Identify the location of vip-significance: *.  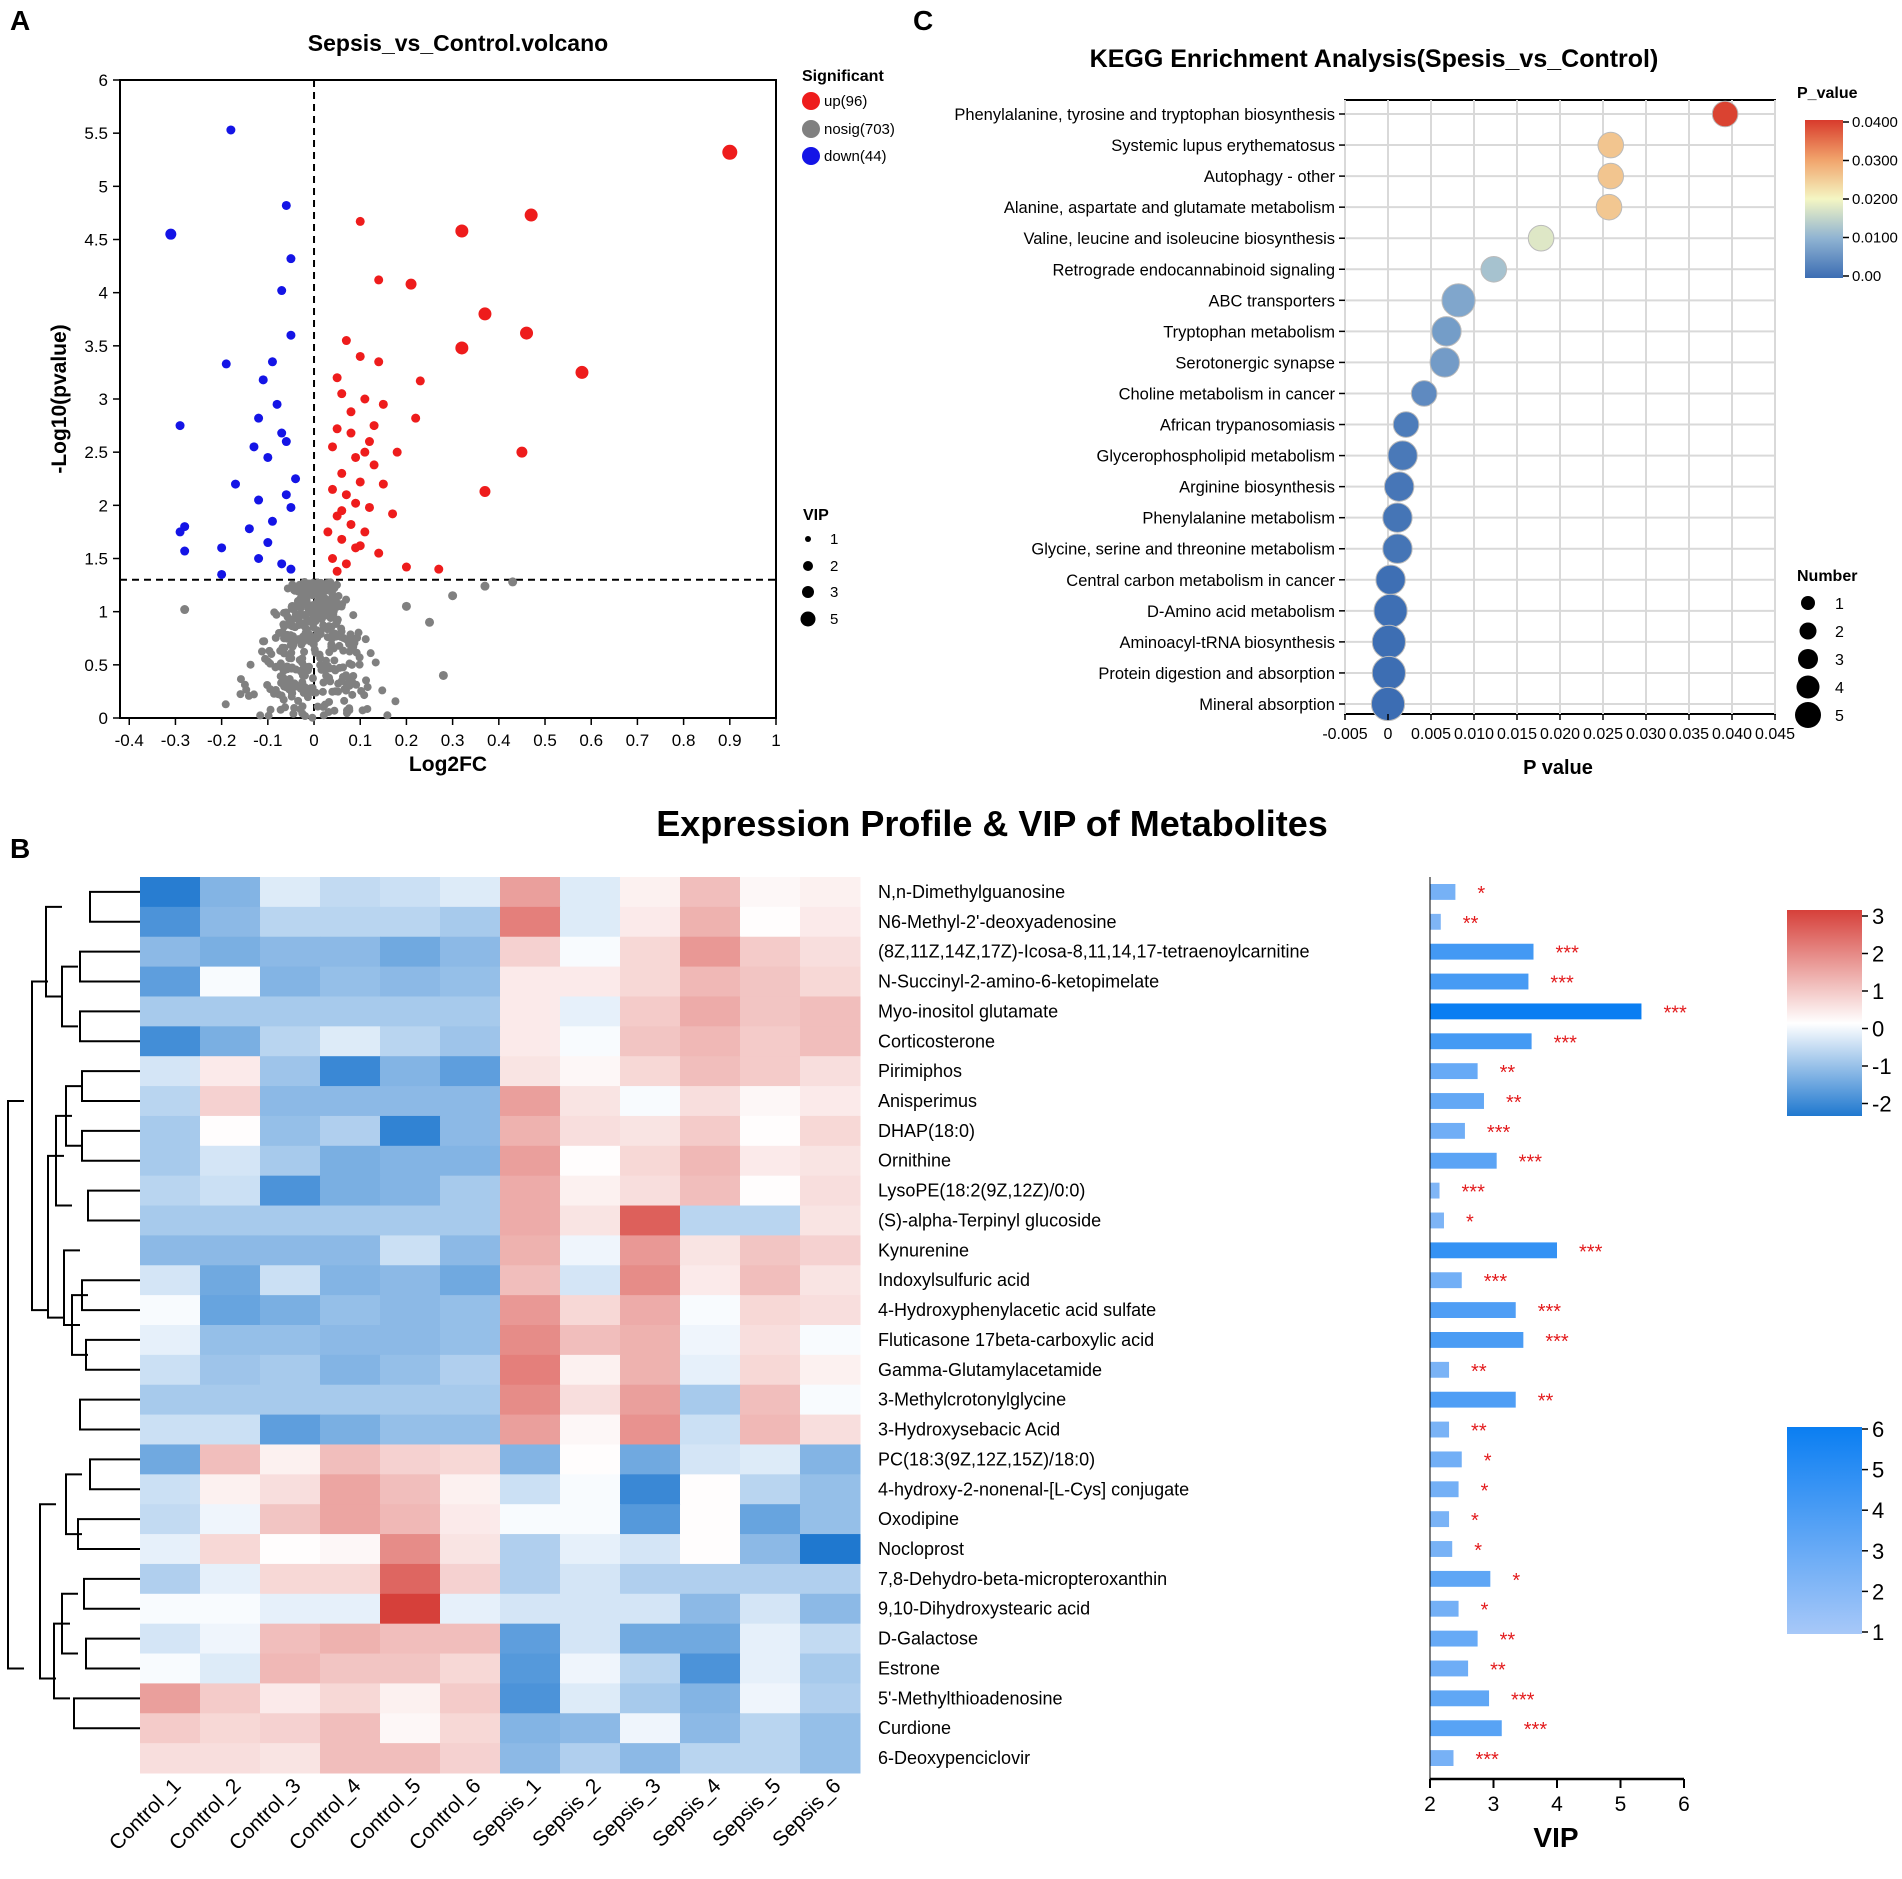
(1485, 1491).